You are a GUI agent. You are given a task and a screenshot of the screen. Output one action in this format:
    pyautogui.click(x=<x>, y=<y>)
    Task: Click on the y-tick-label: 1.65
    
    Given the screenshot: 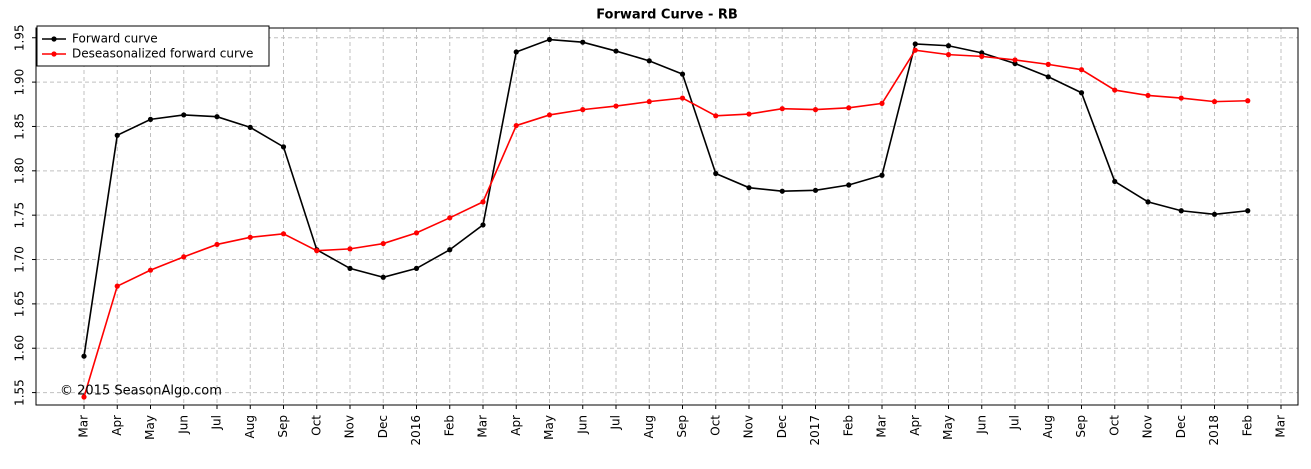 What is the action you would take?
    pyautogui.click(x=20, y=304)
    